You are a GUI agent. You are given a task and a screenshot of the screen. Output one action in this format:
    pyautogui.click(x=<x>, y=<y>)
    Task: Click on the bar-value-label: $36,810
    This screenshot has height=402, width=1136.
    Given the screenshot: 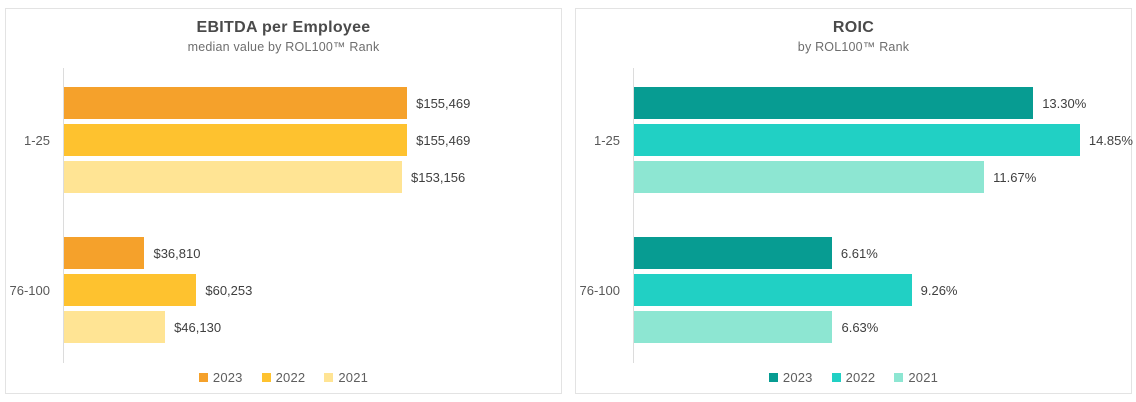 What is the action you would take?
    pyautogui.click(x=177, y=253)
    